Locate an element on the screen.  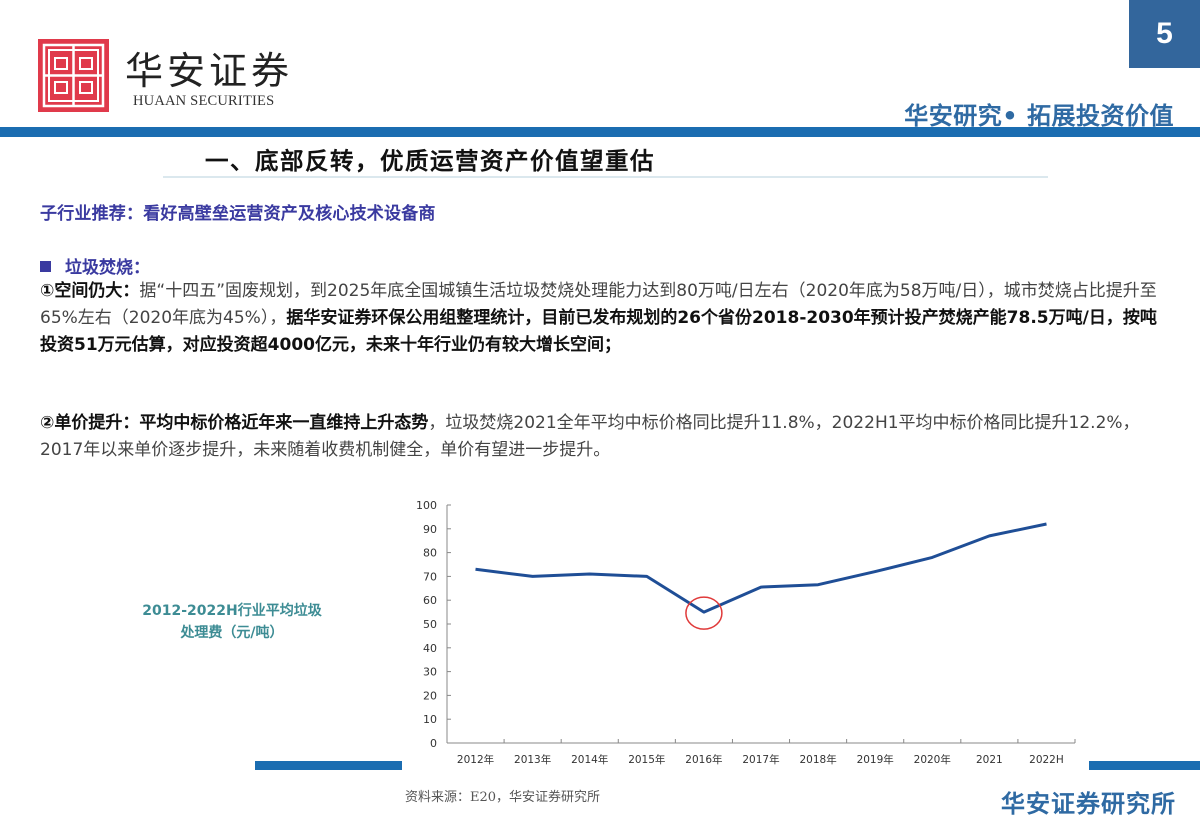
y-tick-label: 50 is located at coordinates (430, 624).